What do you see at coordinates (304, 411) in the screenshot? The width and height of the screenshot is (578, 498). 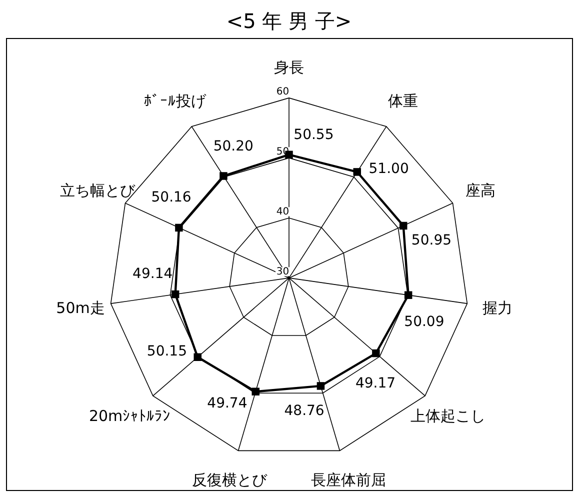 I see `data-label: 48.76` at bounding box center [304, 411].